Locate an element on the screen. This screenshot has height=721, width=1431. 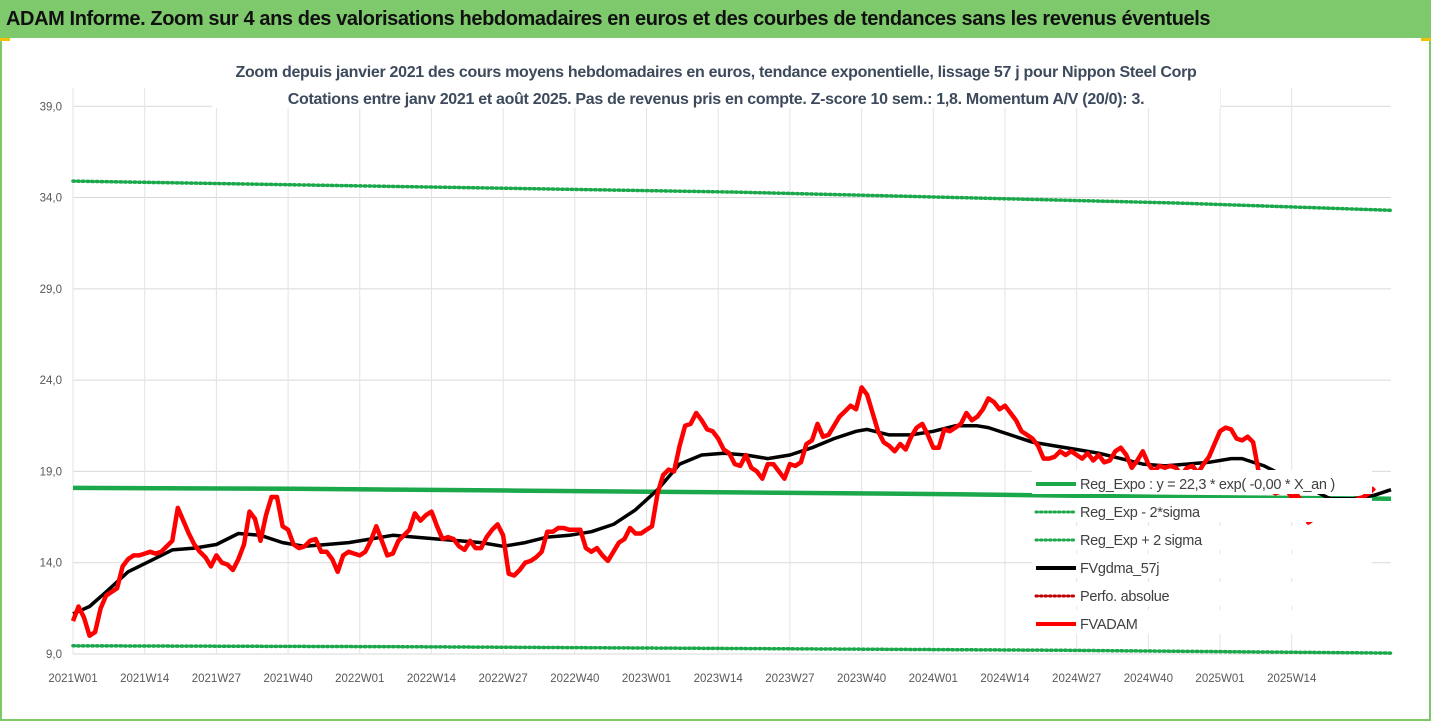
x-tick-label: 2022W14 is located at coordinates (432, 679).